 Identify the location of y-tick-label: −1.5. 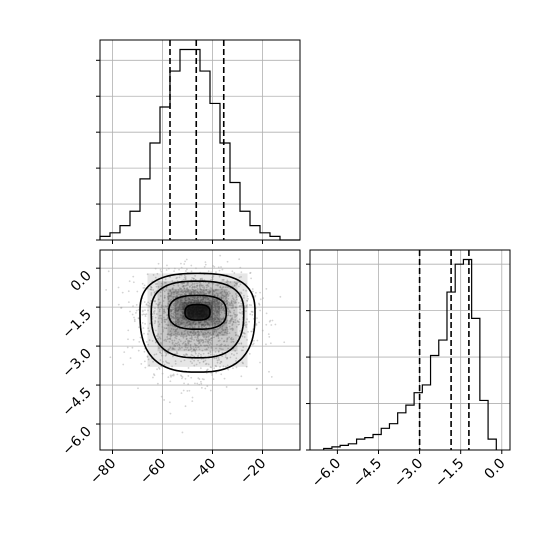
(76, 324).